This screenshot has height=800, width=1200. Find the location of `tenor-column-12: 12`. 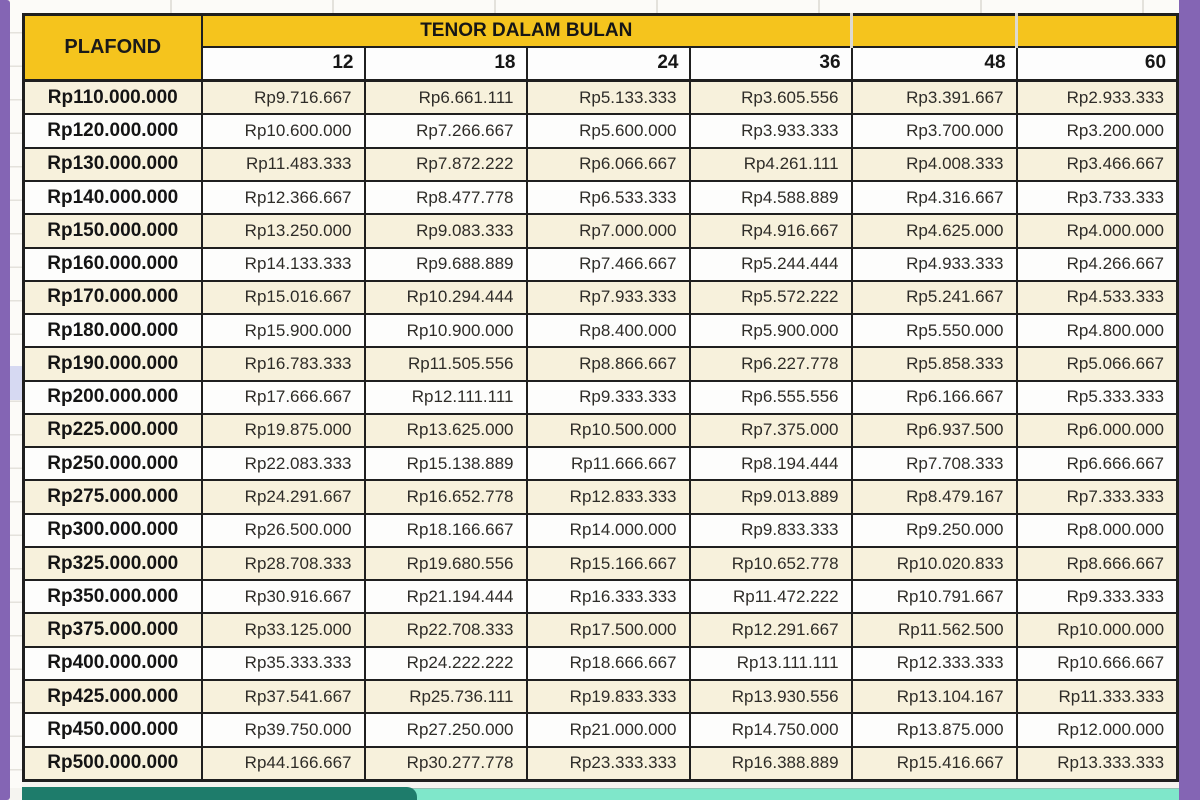

tenor-column-12: 12 is located at coordinates (283, 63).